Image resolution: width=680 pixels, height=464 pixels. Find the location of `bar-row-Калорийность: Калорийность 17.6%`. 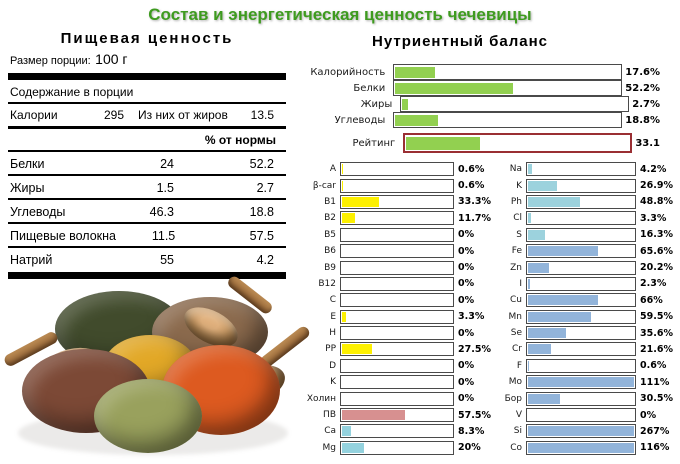

bar-row-Калорийность: Калорийность 17.6% is located at coordinates (485, 72).